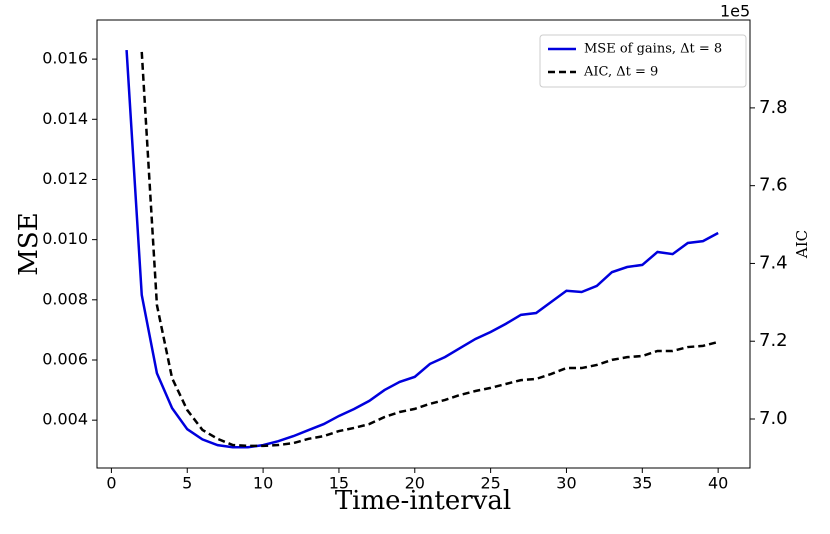 The width and height of the screenshot is (830, 534). Describe the element at coordinates (773, 418) in the screenshot. I see `y2-tick-label: 7.0` at that location.